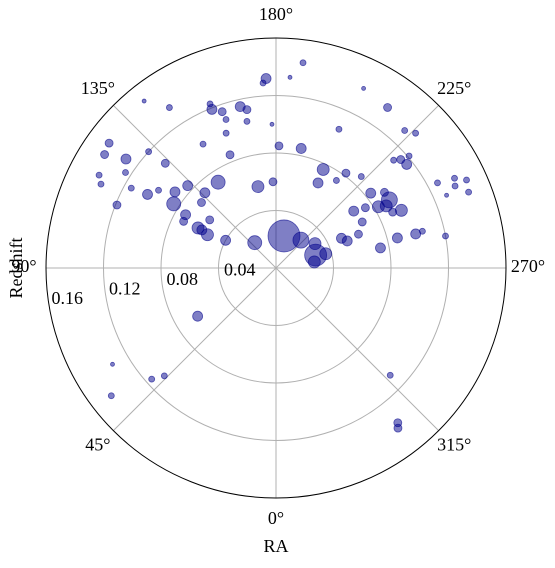  What do you see at coordinates (125, 289) in the screenshot?
I see `radial-tick-label: 0.12` at bounding box center [125, 289].